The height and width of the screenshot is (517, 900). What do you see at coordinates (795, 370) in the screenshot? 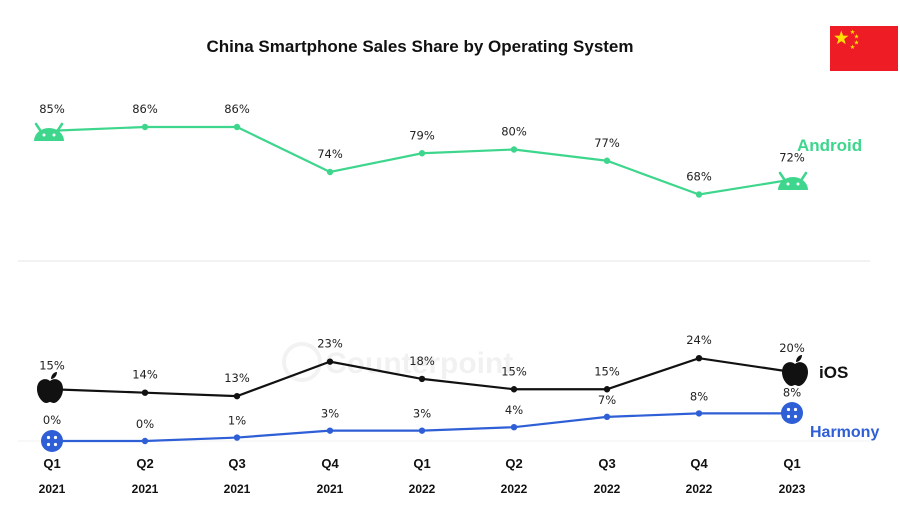
I see `apple-end-icon` at bounding box center [795, 370].